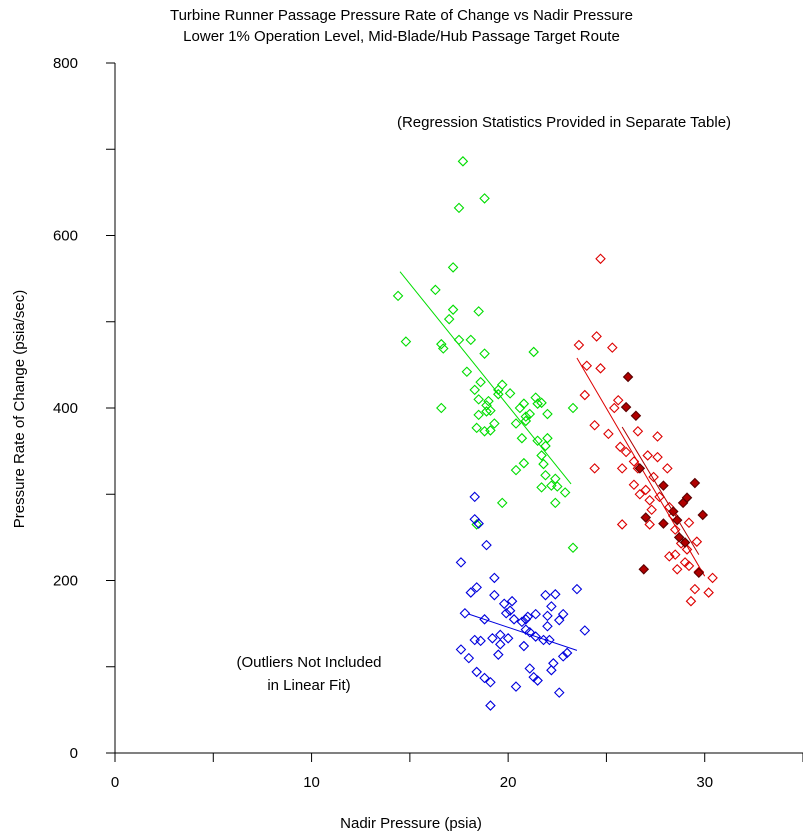 The image size is (803, 833). Describe the element at coordinates (660, 490) in the screenshot. I see `fit-line` at that location.